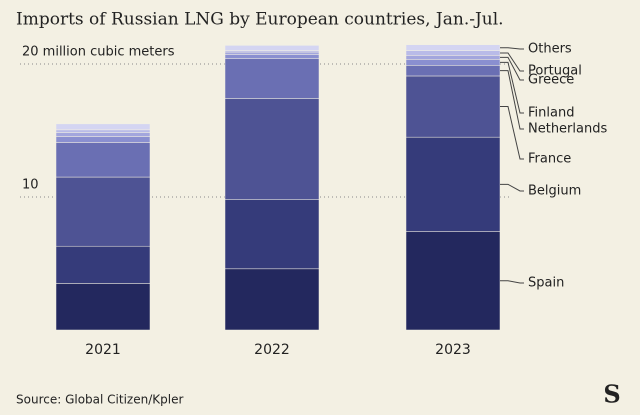 This screenshot has height=415, width=640. Describe the element at coordinates (551, 80) in the screenshot. I see `legend-label: Greece` at that location.